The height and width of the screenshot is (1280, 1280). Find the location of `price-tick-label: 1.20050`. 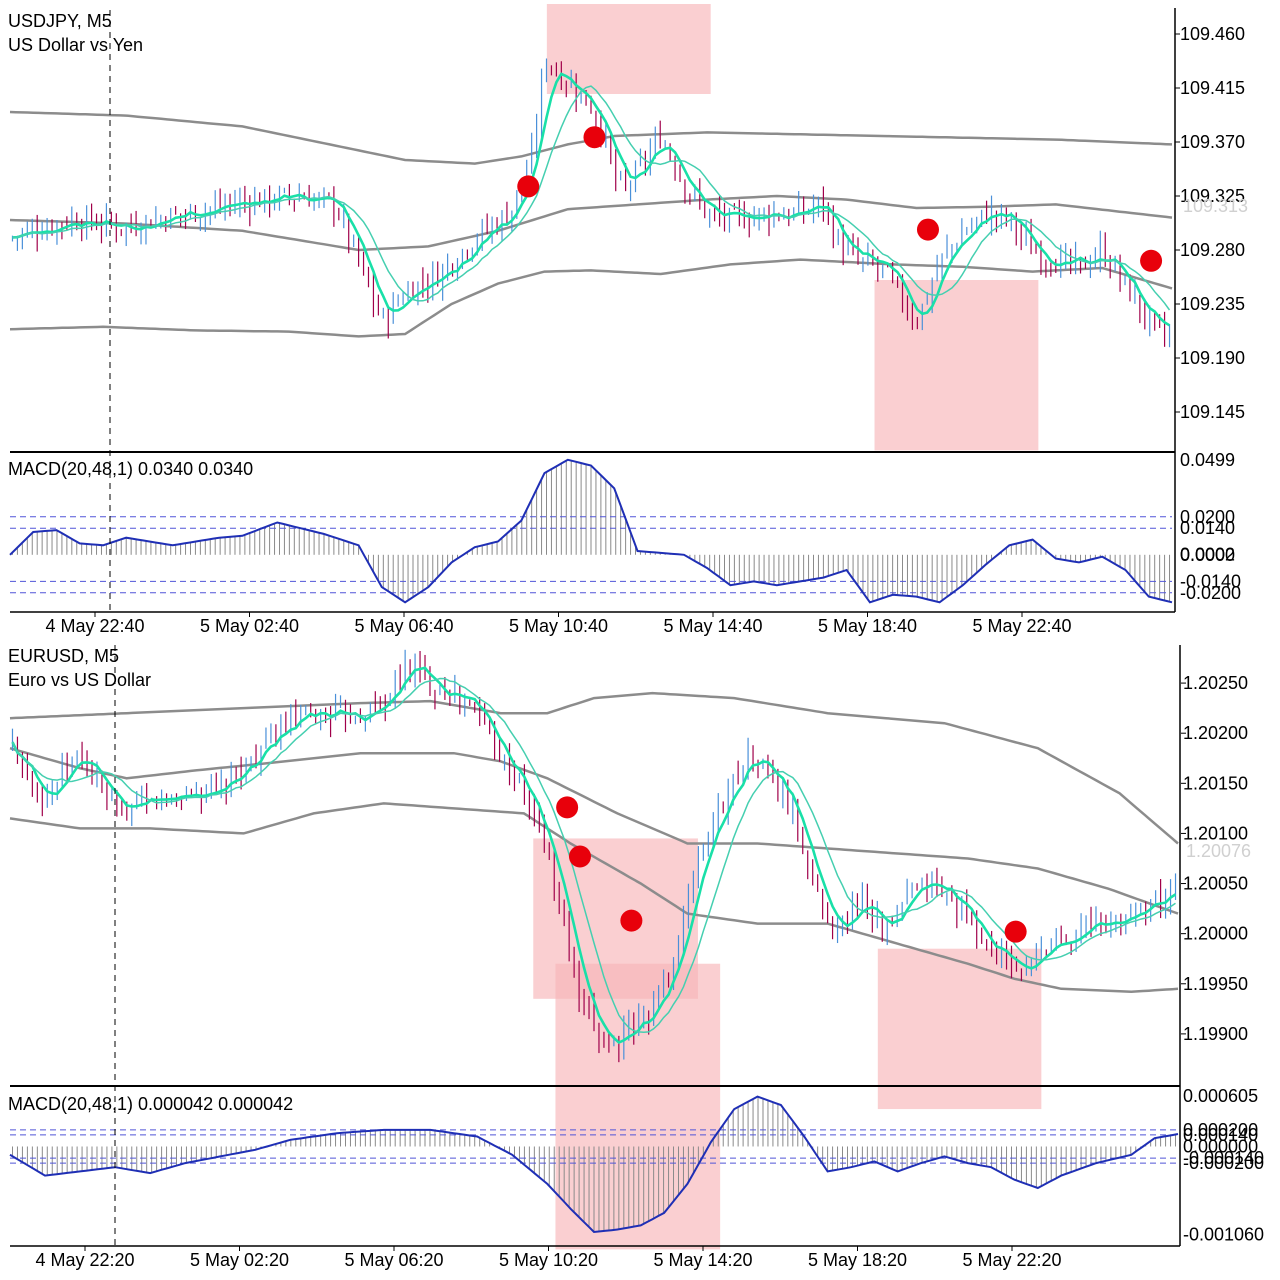

price-tick-label: 1.20050 is located at coordinates (1215, 884).